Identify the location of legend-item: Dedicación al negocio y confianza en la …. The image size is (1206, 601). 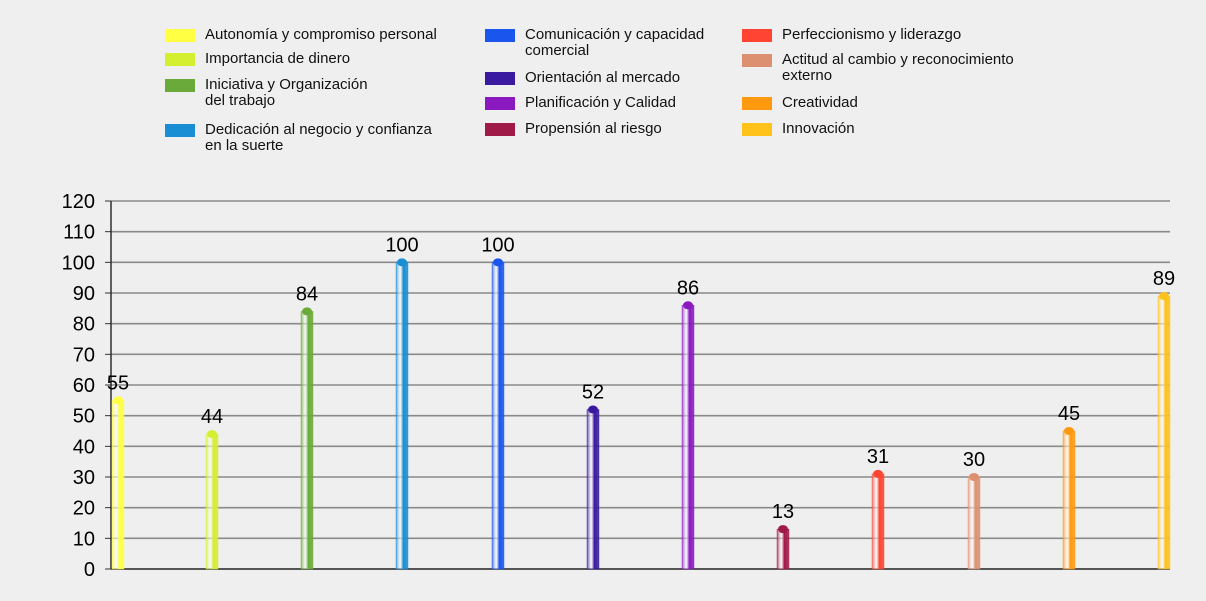
(298, 138).